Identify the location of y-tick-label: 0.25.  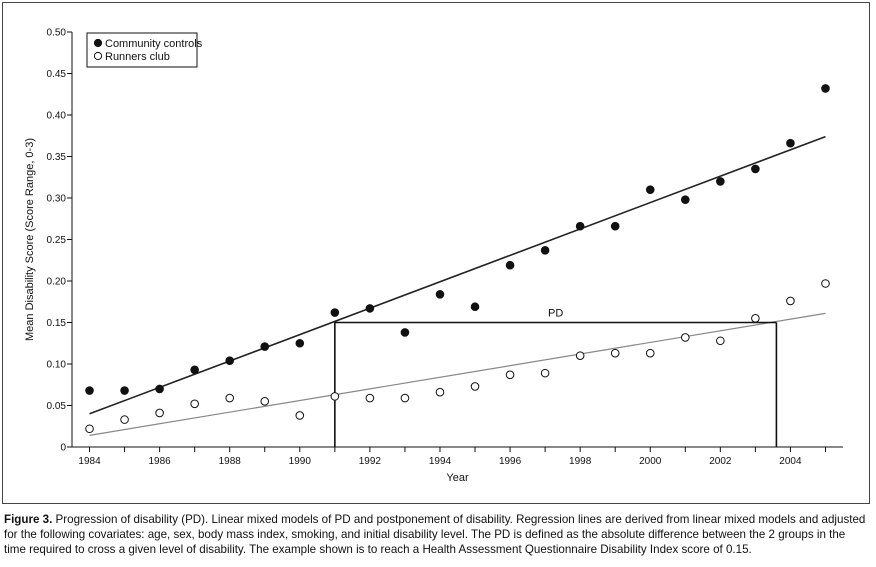
(57, 240).